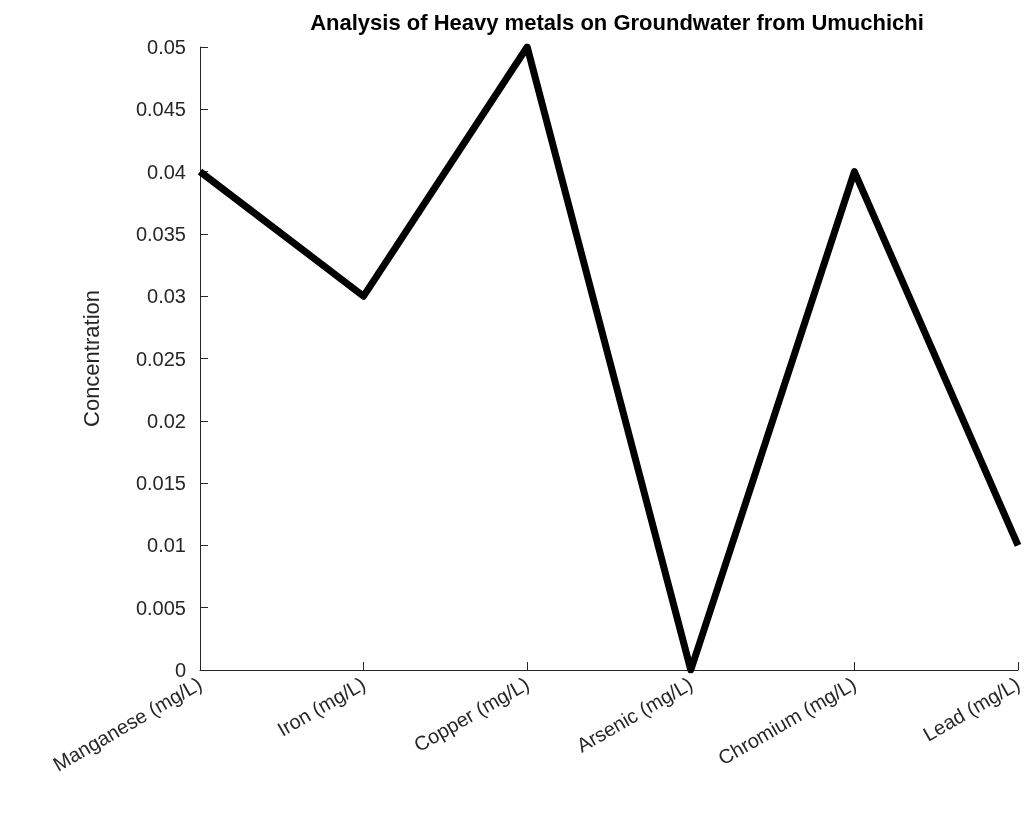 This screenshot has height=814, width=1033. I want to click on y-axis-title: Concentration, so click(91, 358).